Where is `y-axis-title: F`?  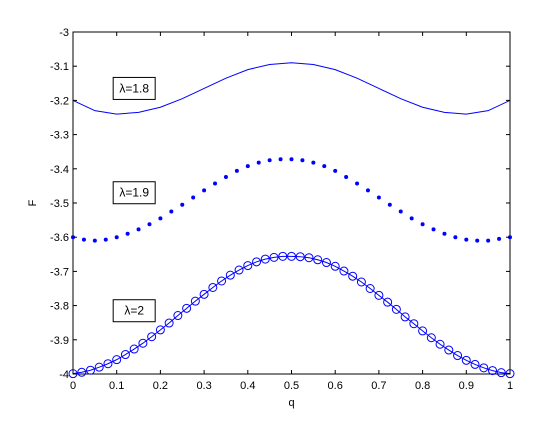
y-axis-title: F is located at coordinates (33, 202).